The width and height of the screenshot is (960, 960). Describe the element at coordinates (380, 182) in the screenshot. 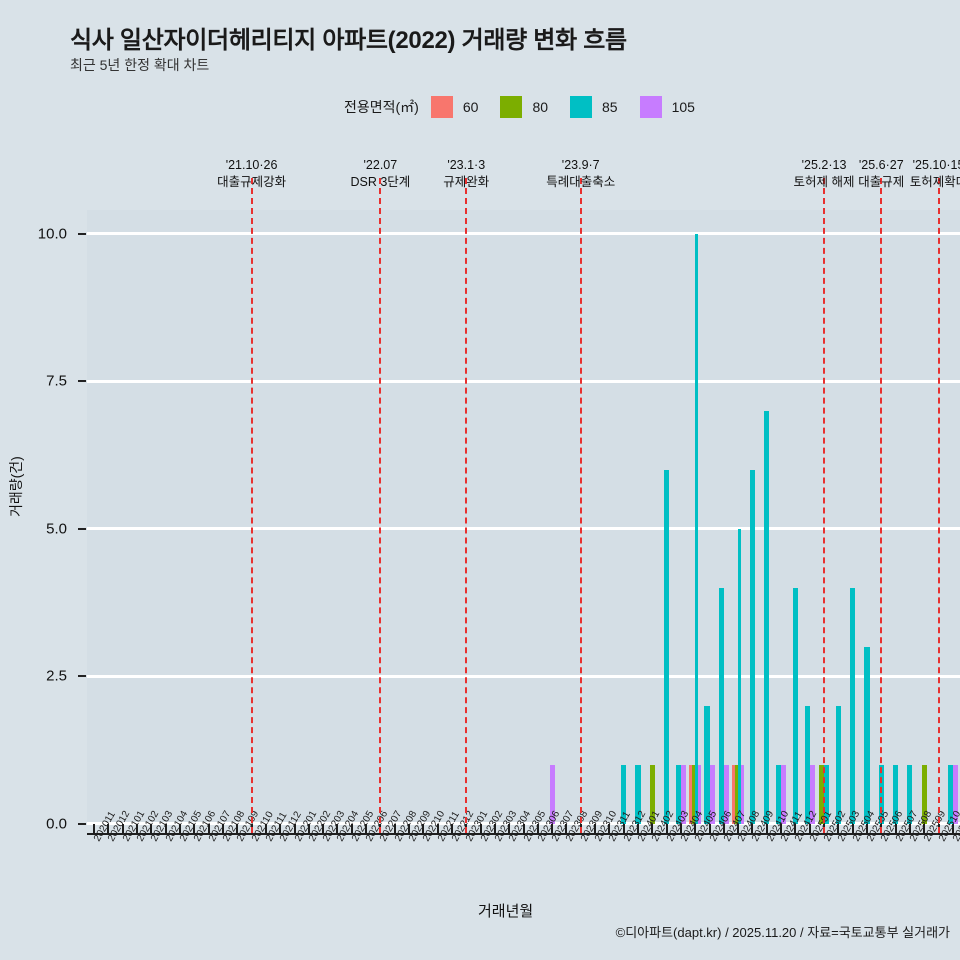

I see `event-desc-202207: DSR 3단계` at that location.